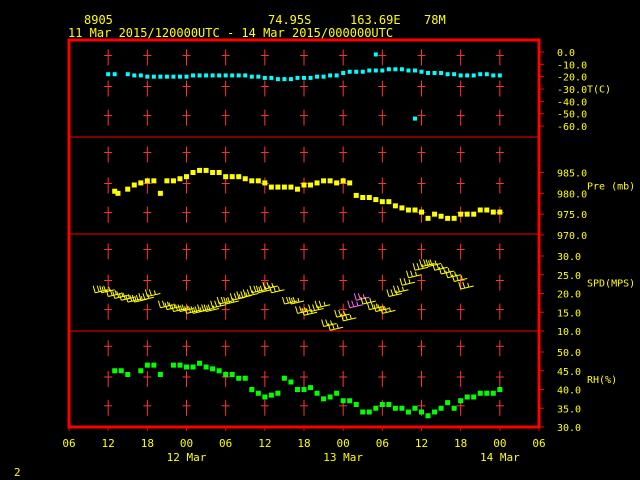 The image size is (640, 480). I want to click on y-tick-label: -50.0, so click(572, 115).